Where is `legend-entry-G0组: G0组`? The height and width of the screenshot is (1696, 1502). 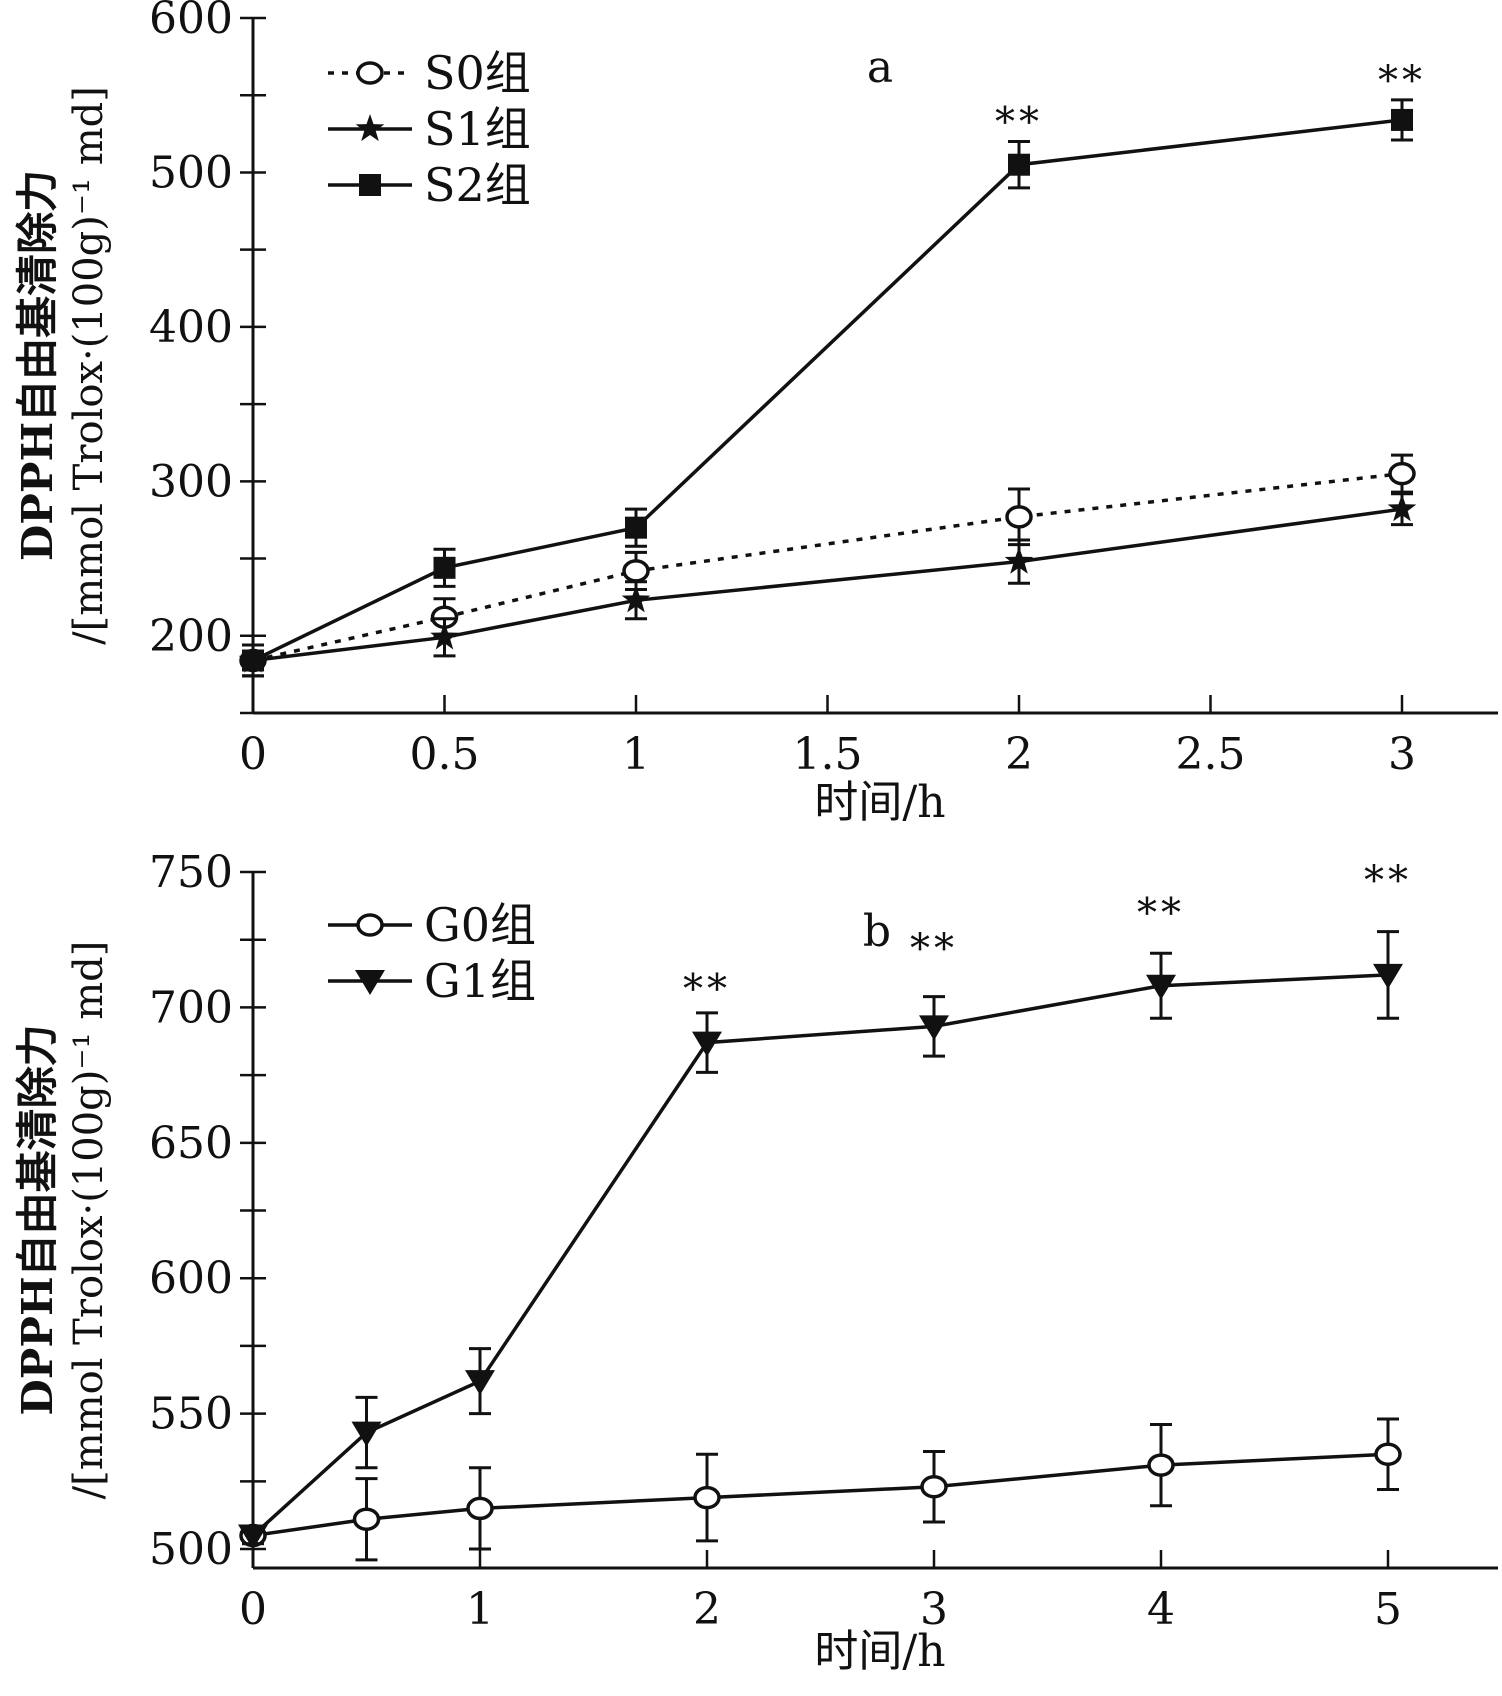
legend-entry-G0组: G0组 is located at coordinates (432, 925).